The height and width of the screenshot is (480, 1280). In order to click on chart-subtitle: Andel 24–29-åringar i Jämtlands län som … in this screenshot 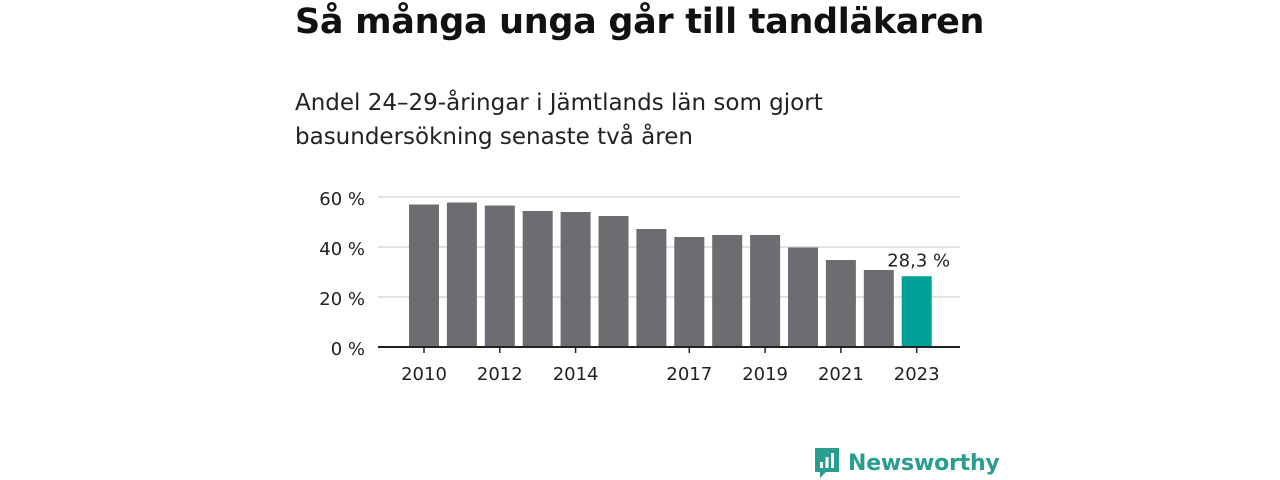, I will do `click(559, 120)`.